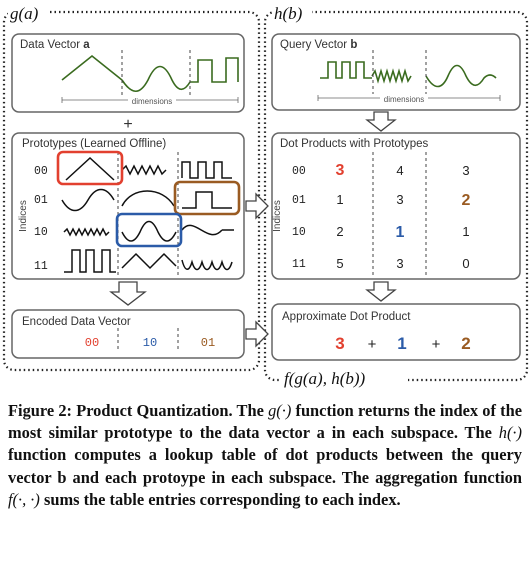  I want to click on plus-sign: +, so click(127, 124).